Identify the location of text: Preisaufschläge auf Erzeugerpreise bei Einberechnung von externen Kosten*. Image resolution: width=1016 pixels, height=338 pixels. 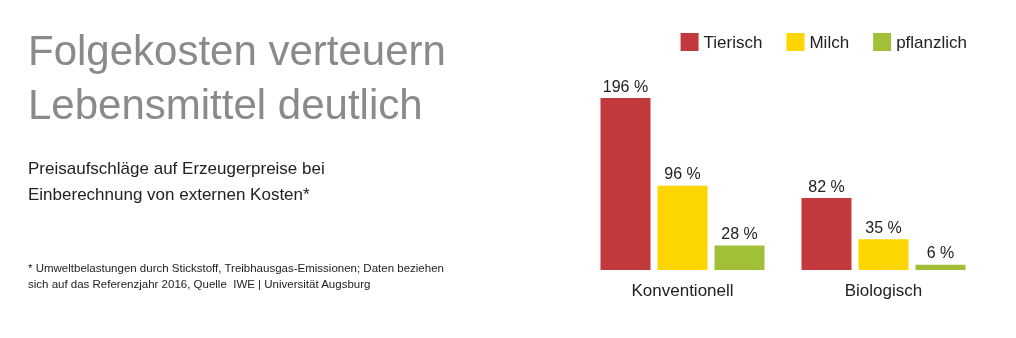
(177, 182).